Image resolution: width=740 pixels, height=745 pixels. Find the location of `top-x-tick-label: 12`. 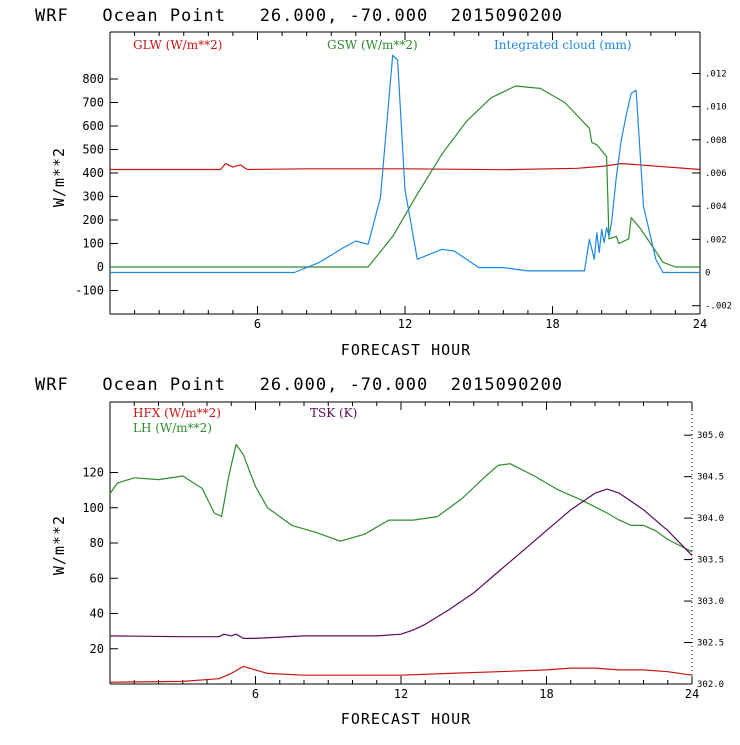

top-x-tick-label: 12 is located at coordinates (405, 324).